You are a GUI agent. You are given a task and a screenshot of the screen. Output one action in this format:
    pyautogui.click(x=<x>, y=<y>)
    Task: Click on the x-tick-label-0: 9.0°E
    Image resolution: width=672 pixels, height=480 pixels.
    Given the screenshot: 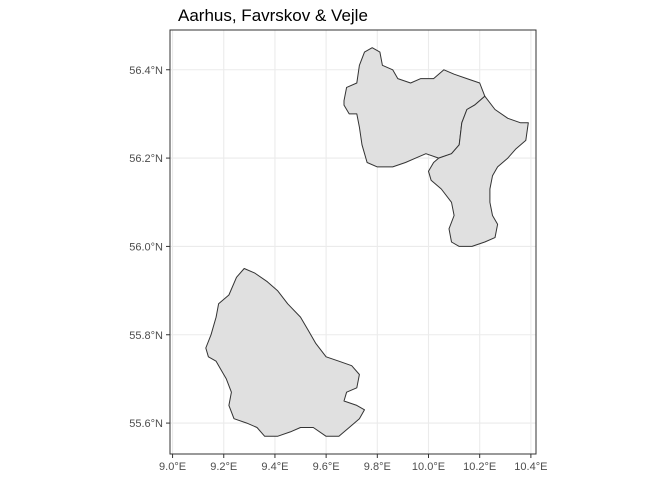 What is the action you would take?
    pyautogui.click(x=172, y=467)
    